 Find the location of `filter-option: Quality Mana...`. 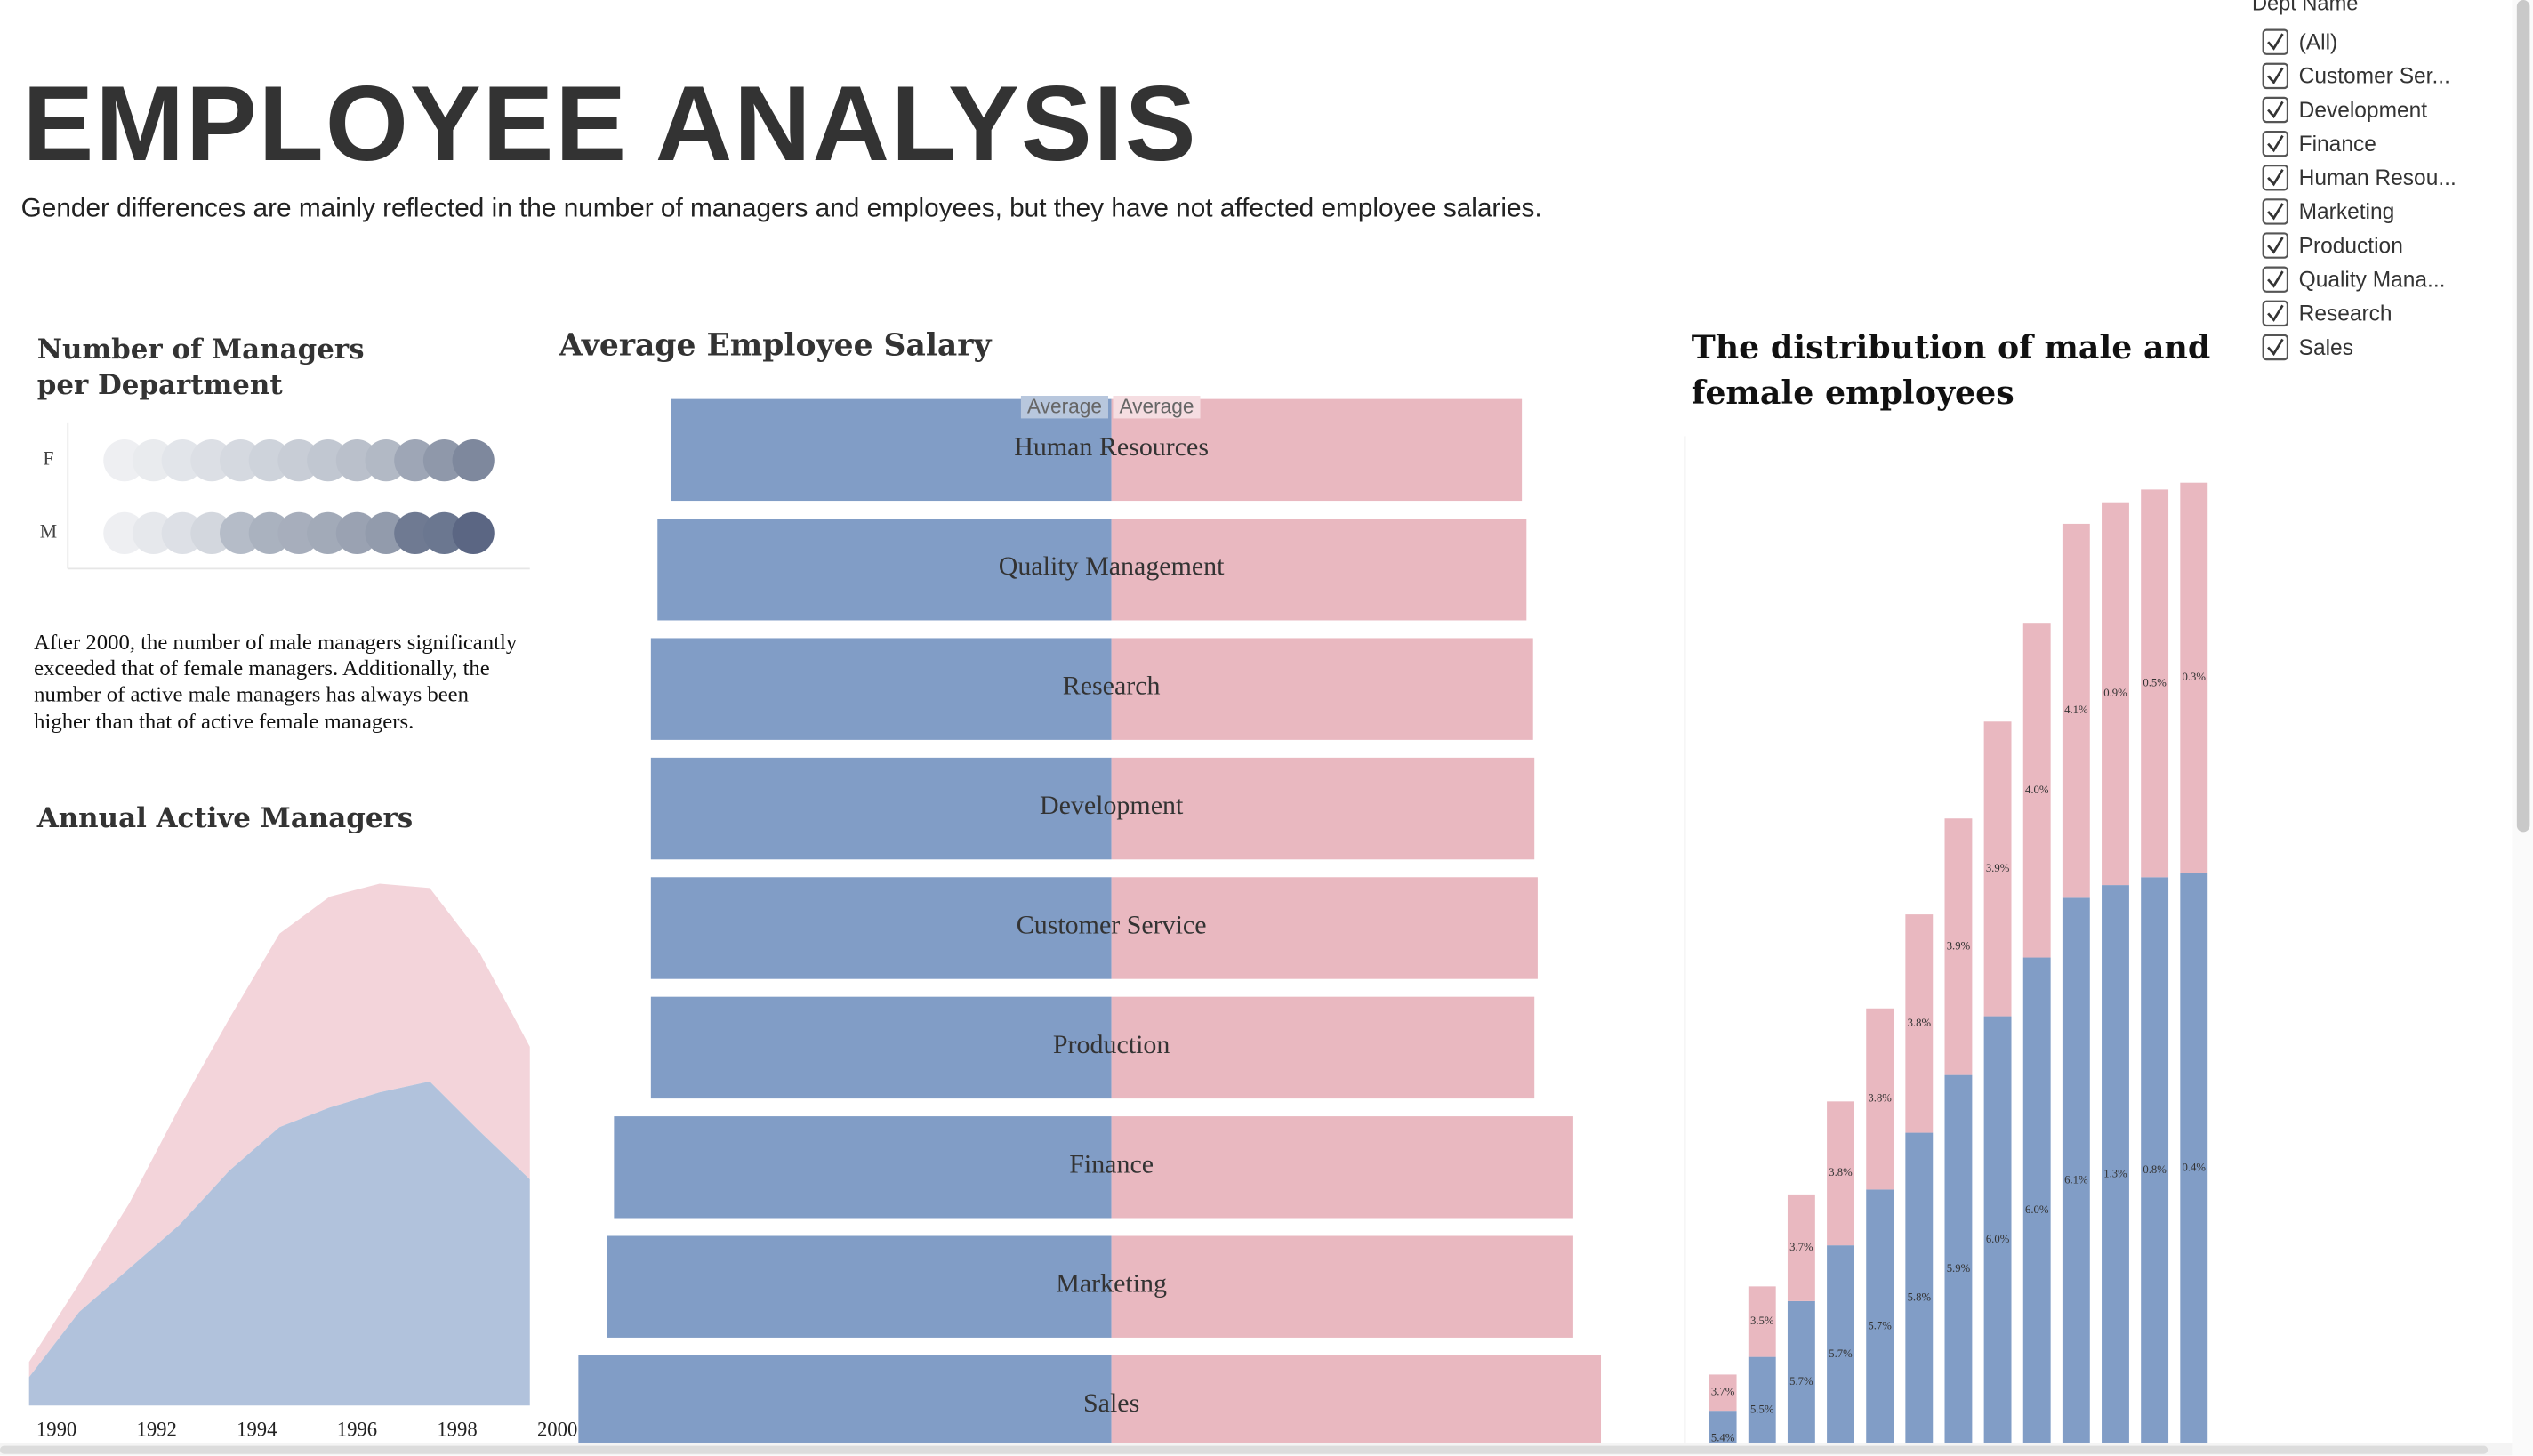

filter-option: Quality Mana... is located at coordinates (2354, 279).